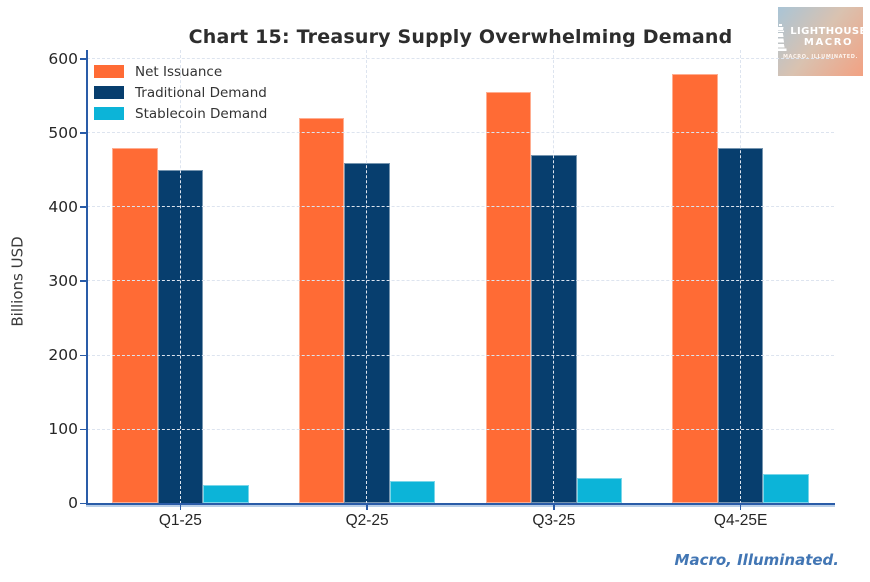 This screenshot has height=582, width=870. I want to click on y-axis-label: Billions USD, so click(17, 281).